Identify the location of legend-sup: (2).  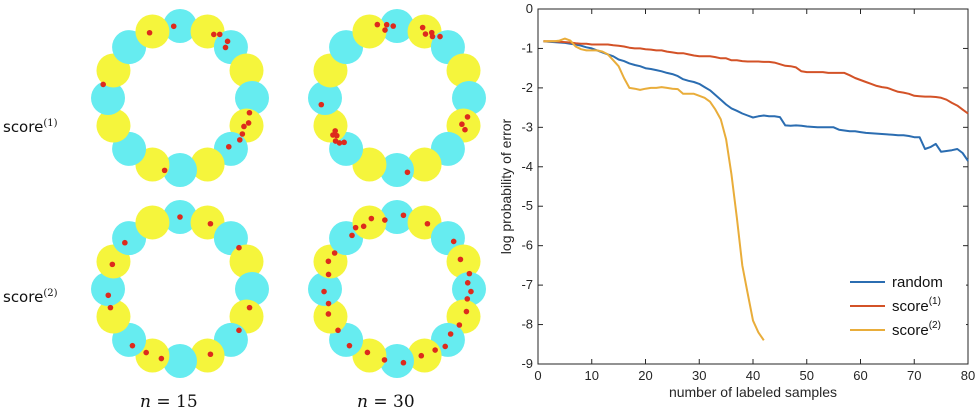
(935, 325).